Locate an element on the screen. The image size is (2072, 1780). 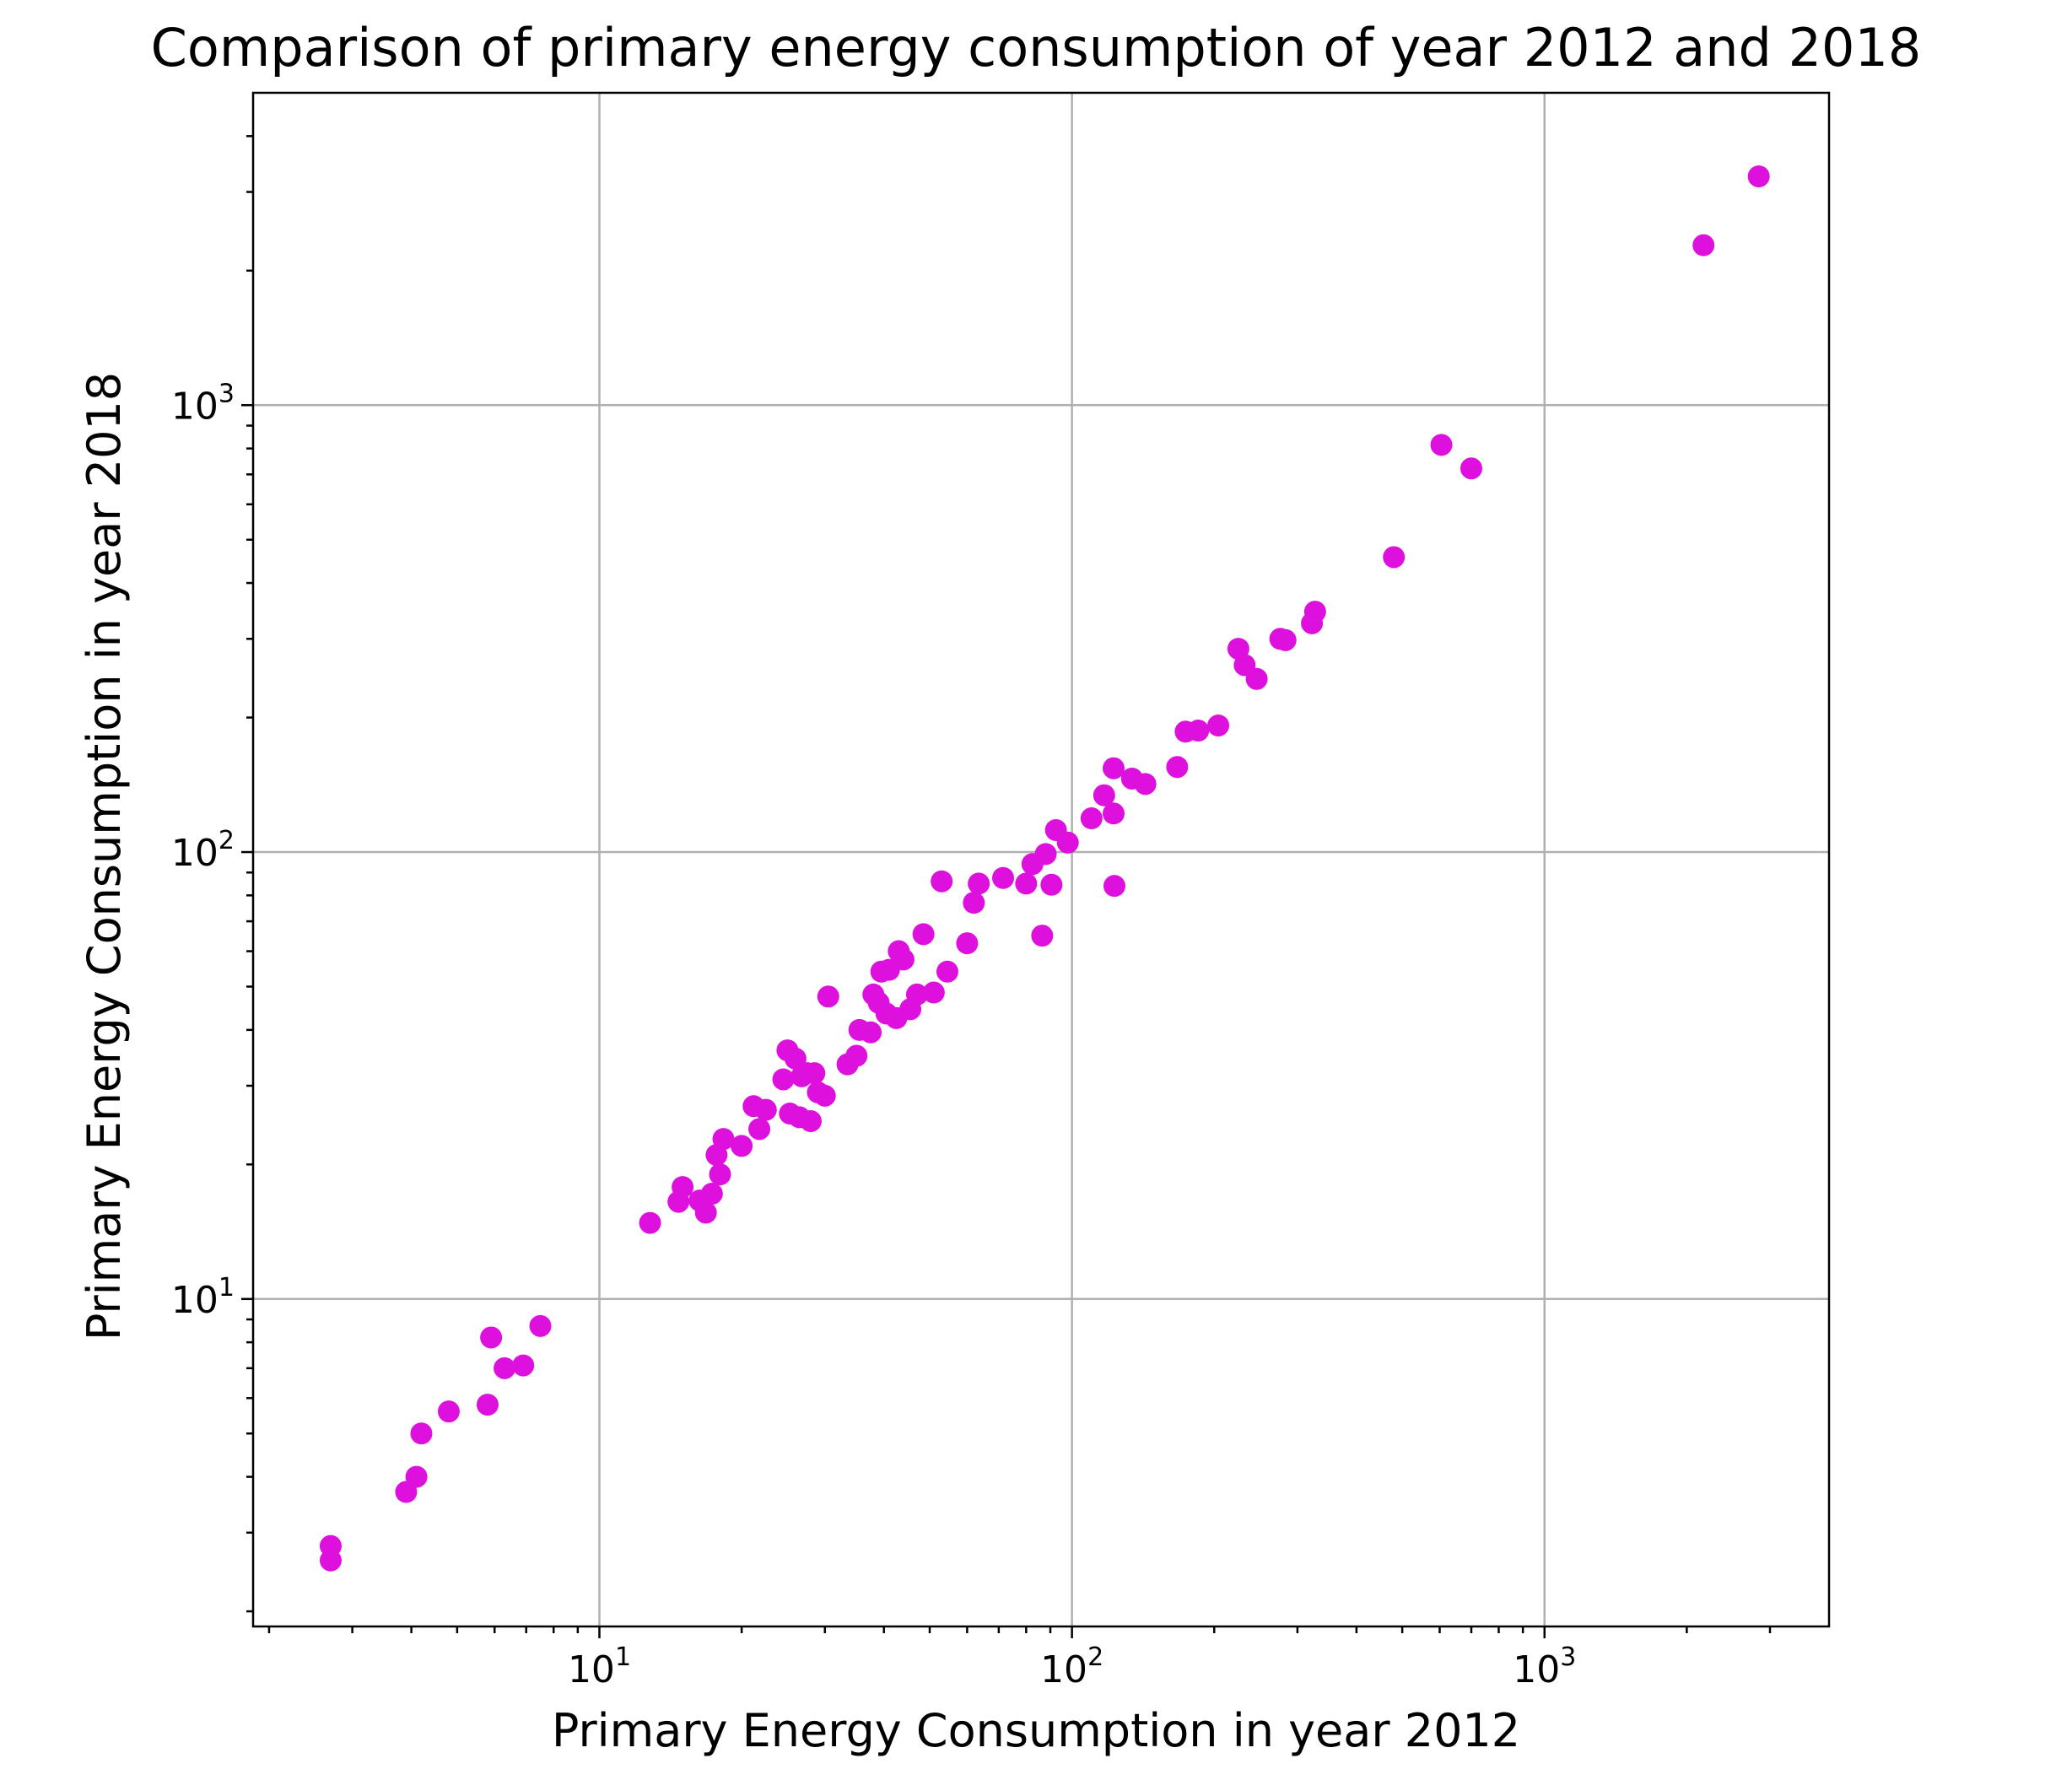
x-tick-label: 10² is located at coordinates (1071, 1666).